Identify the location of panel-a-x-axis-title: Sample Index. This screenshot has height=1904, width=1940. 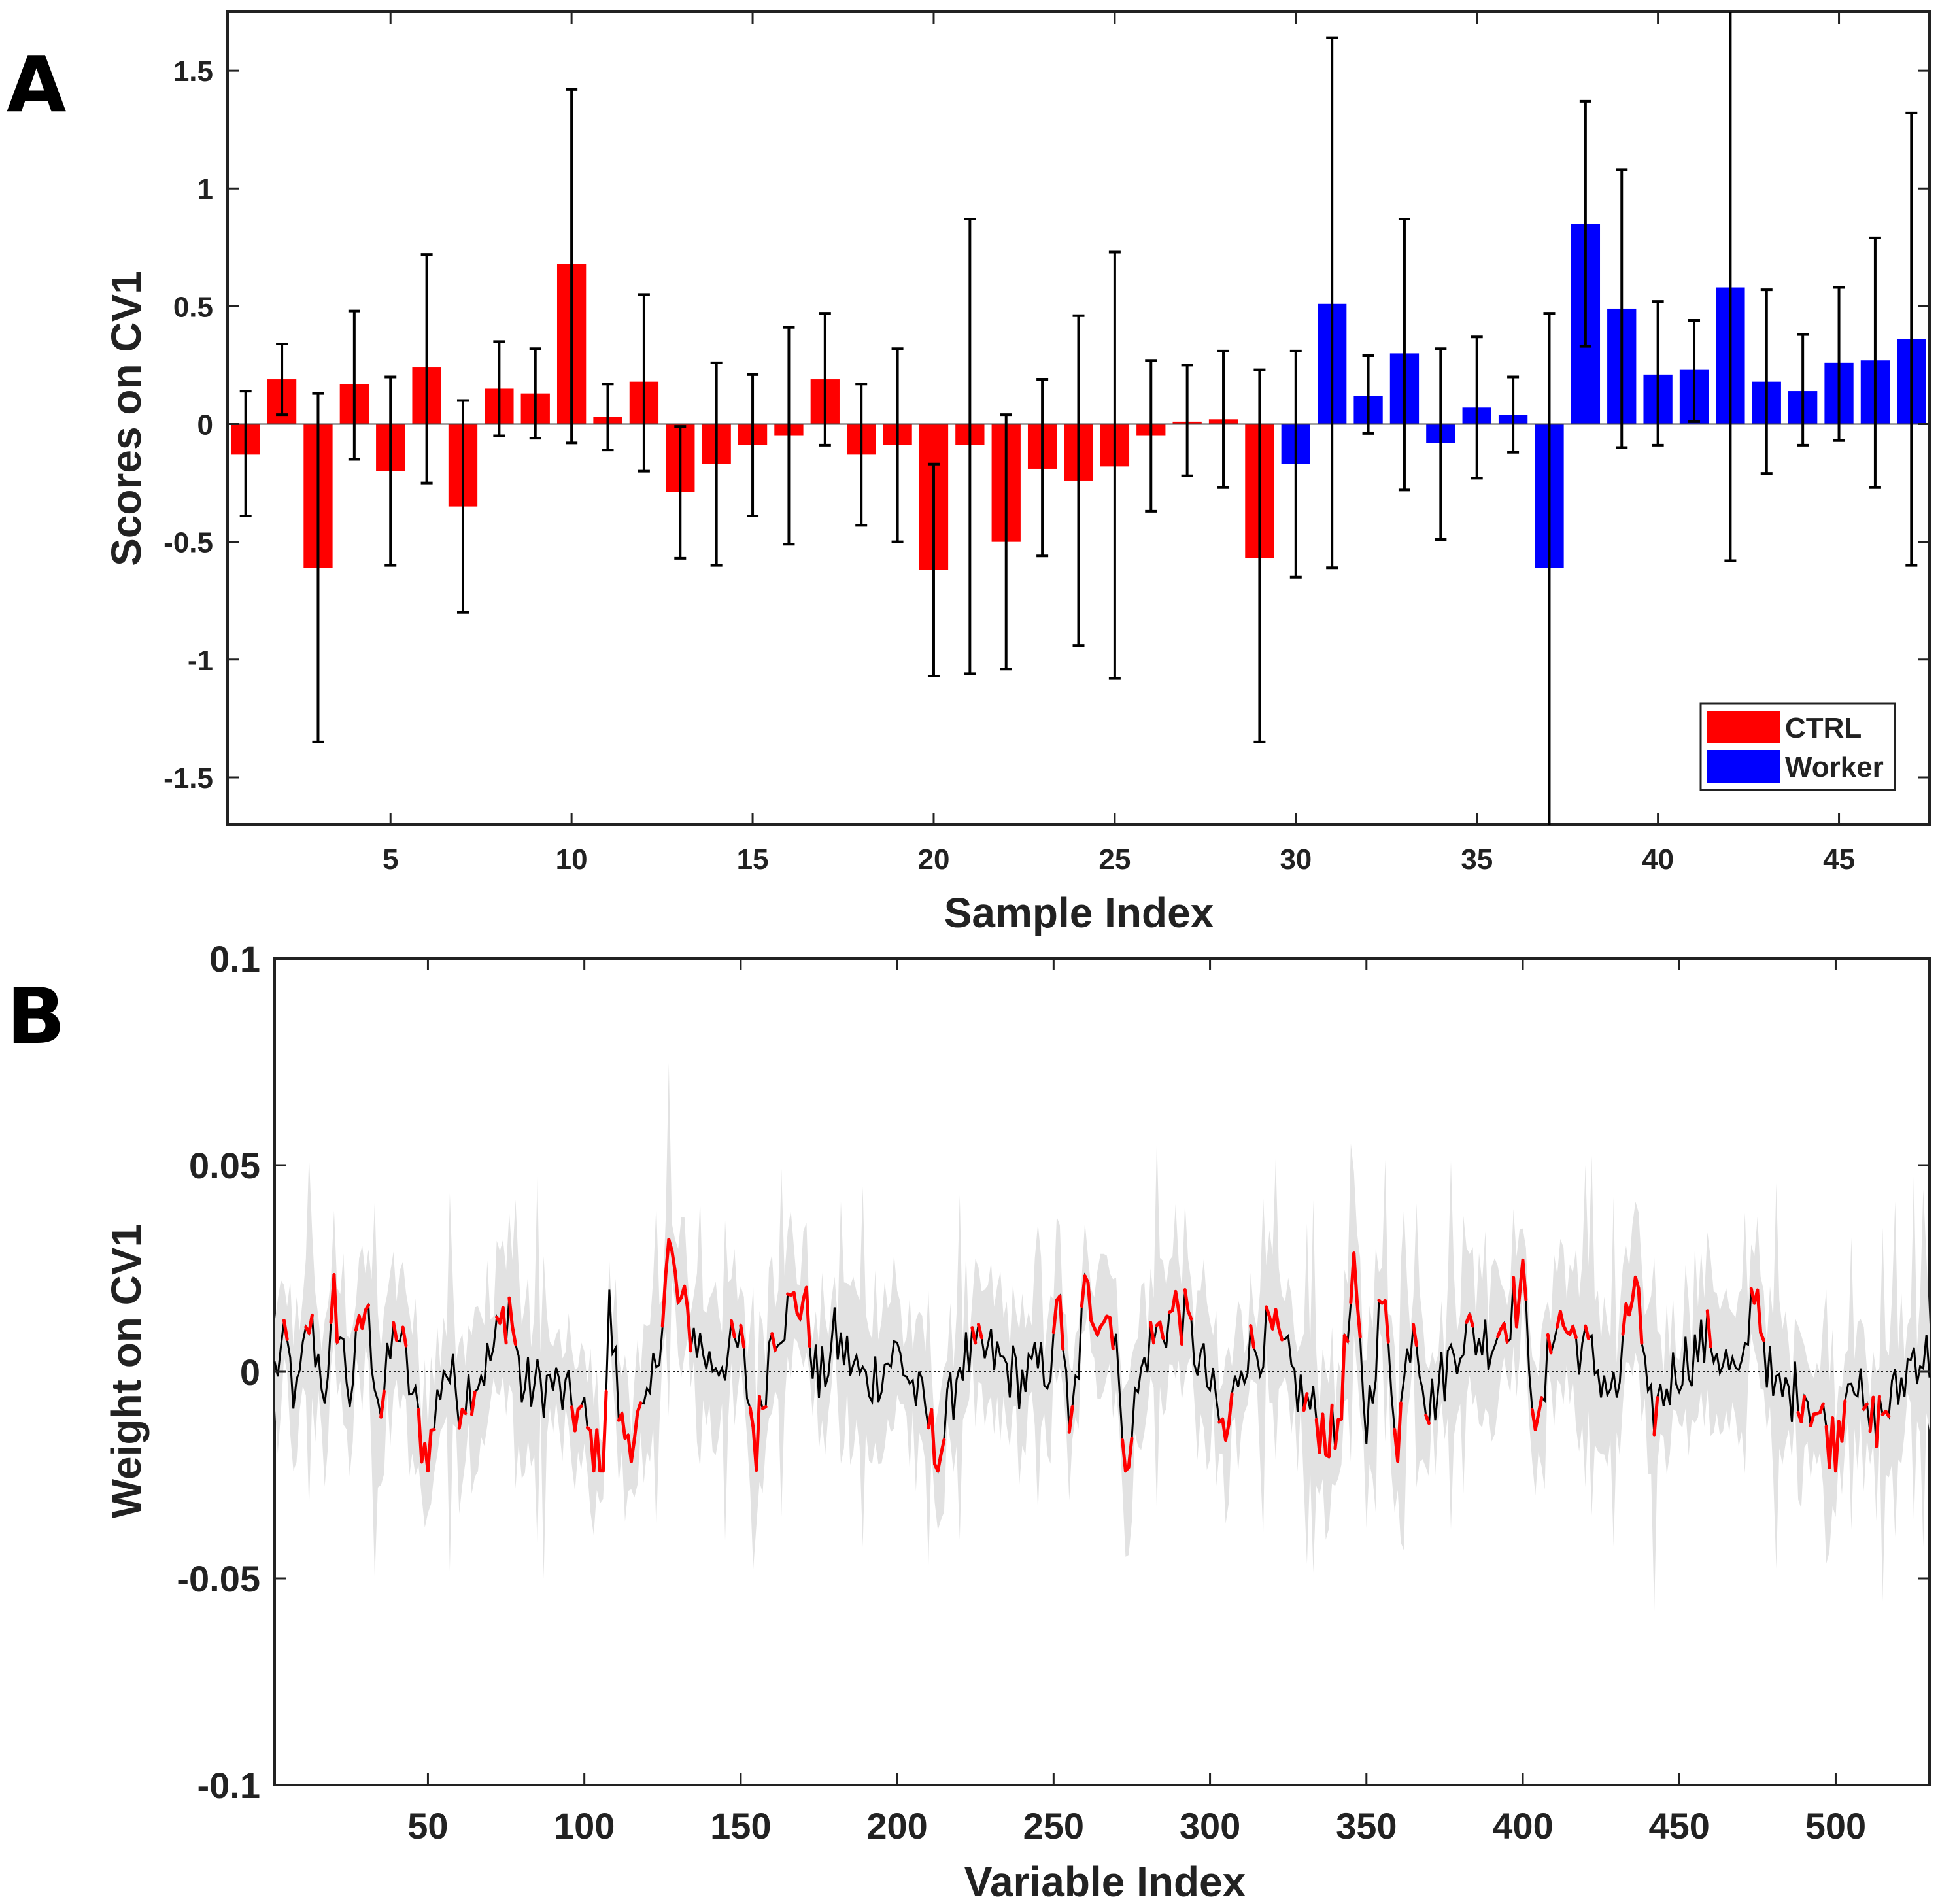
(1079, 912).